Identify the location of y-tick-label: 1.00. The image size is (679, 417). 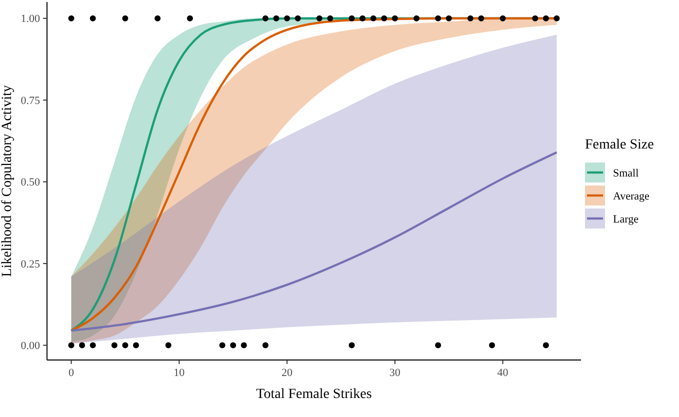
(30, 19).